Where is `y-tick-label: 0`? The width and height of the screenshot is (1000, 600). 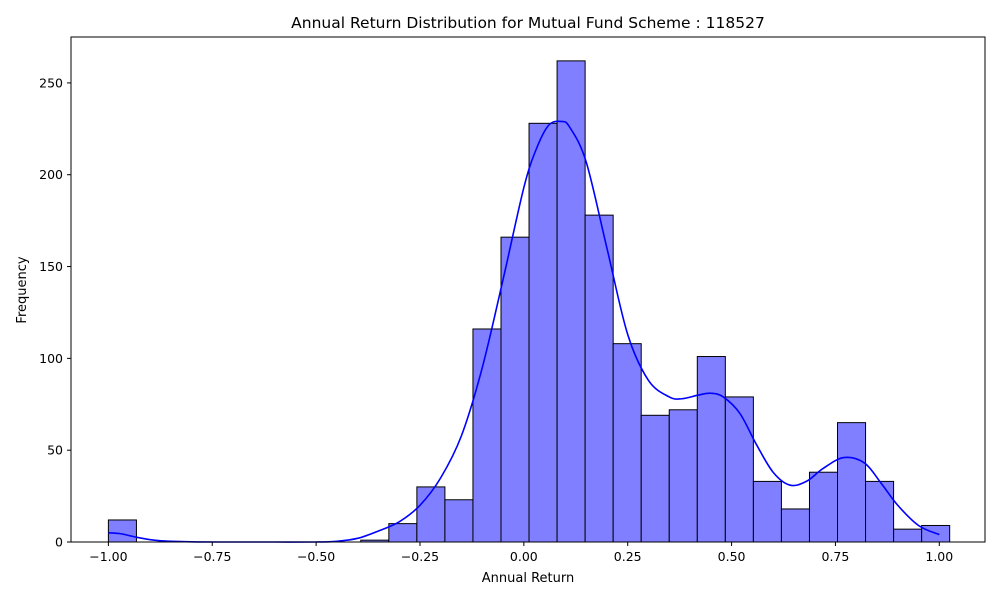
y-tick-label: 0 is located at coordinates (59, 542).